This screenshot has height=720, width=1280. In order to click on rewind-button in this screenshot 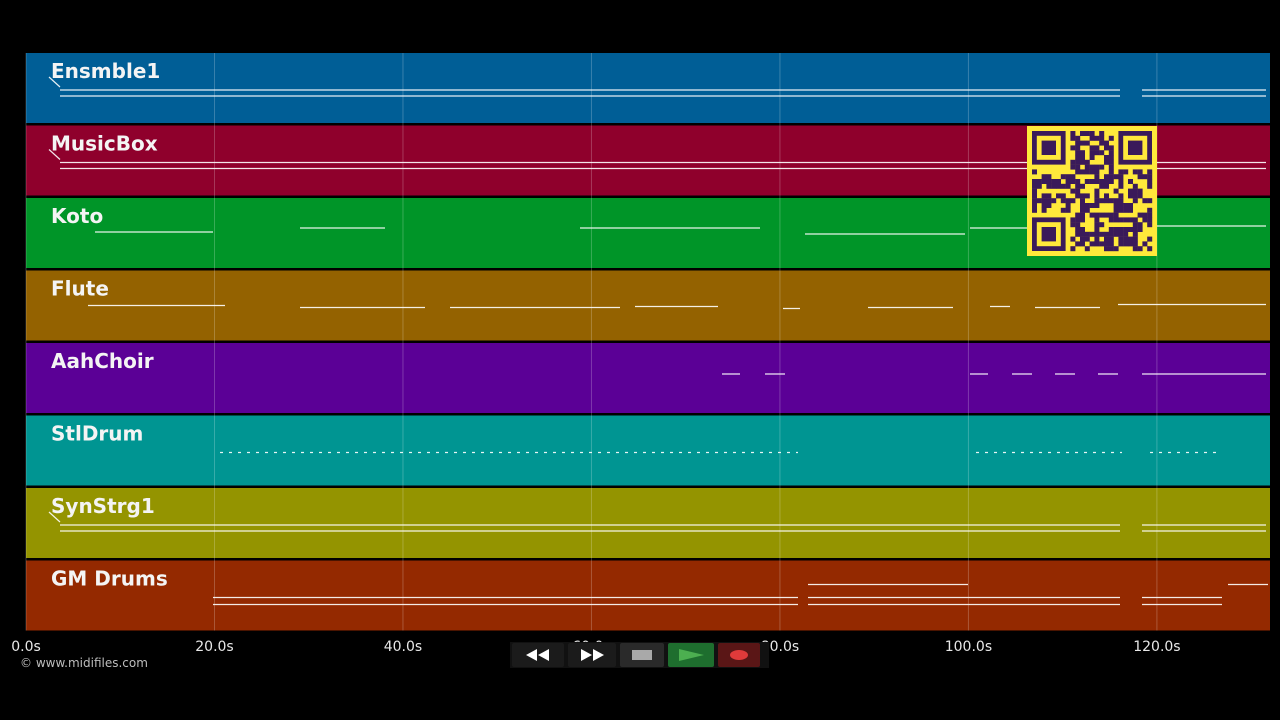, I will do `click(538, 655)`.